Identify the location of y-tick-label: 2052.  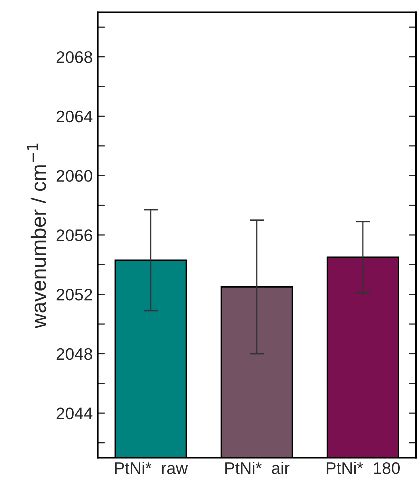
(74, 295).